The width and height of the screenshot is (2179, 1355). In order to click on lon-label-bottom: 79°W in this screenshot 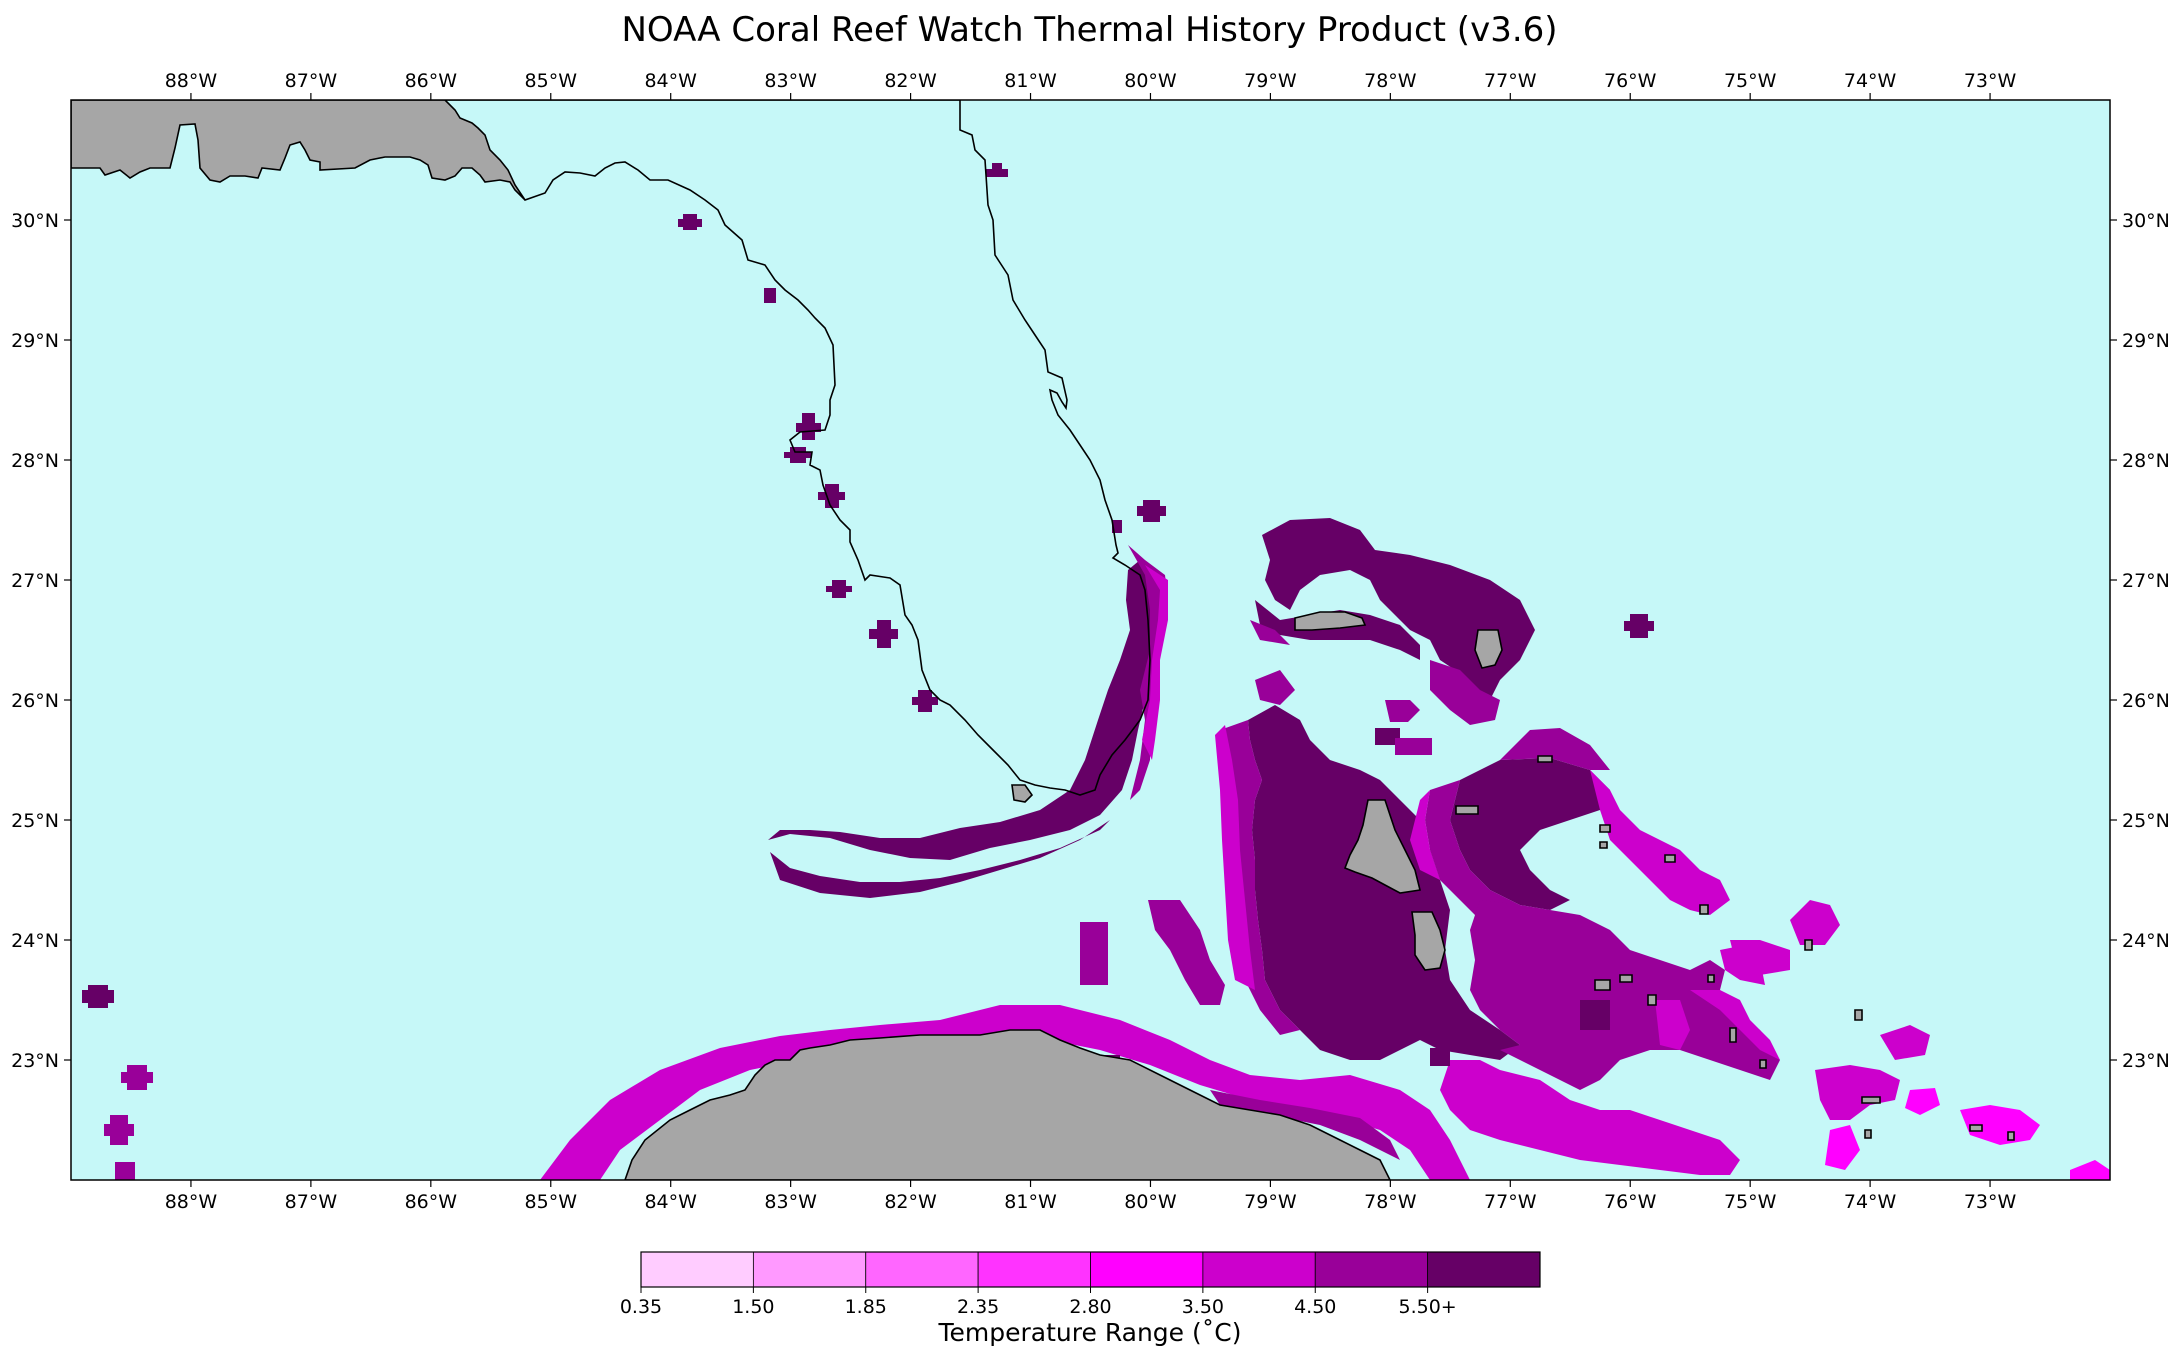, I will do `click(1270, 1202)`.